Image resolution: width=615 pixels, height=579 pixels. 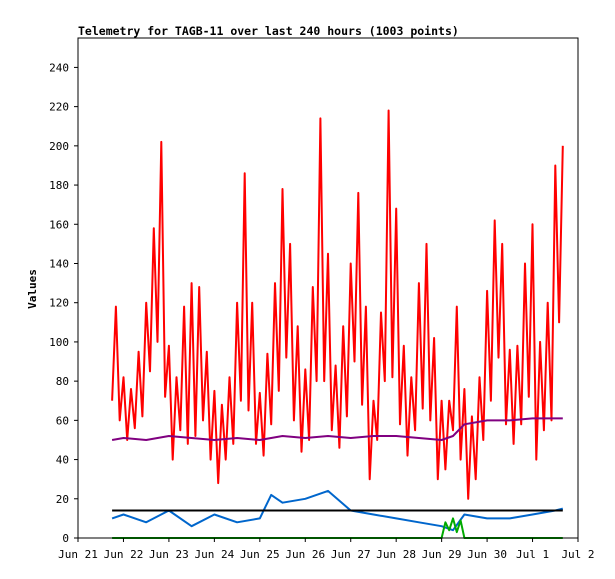 What do you see at coordinates (442, 554) in the screenshot?
I see `x-tick-label: Jun 29` at bounding box center [442, 554].